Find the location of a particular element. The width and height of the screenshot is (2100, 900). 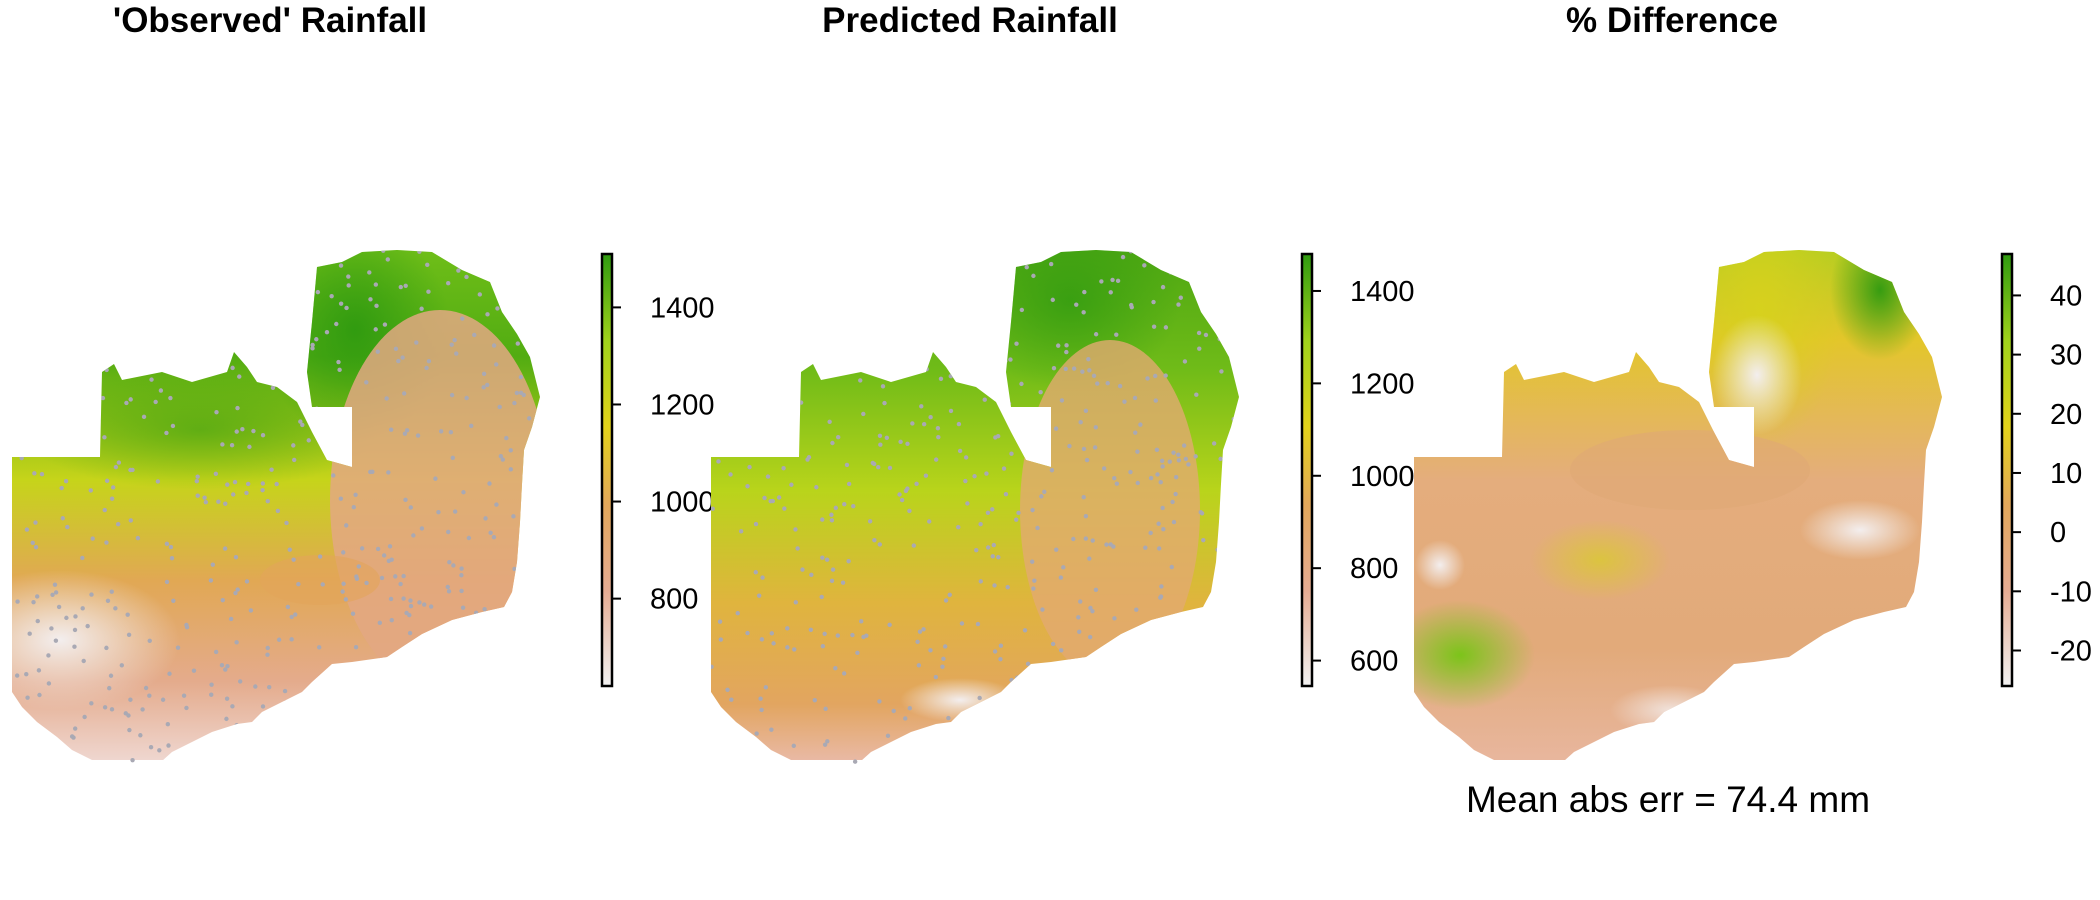

mean-abs-error: Mean abs err = 74.4 mm is located at coordinates (1668, 799).